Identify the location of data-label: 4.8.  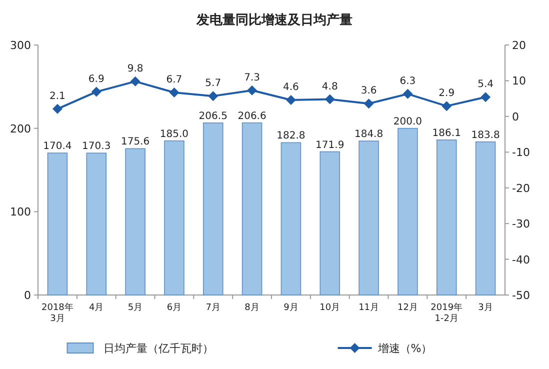
(330, 86).